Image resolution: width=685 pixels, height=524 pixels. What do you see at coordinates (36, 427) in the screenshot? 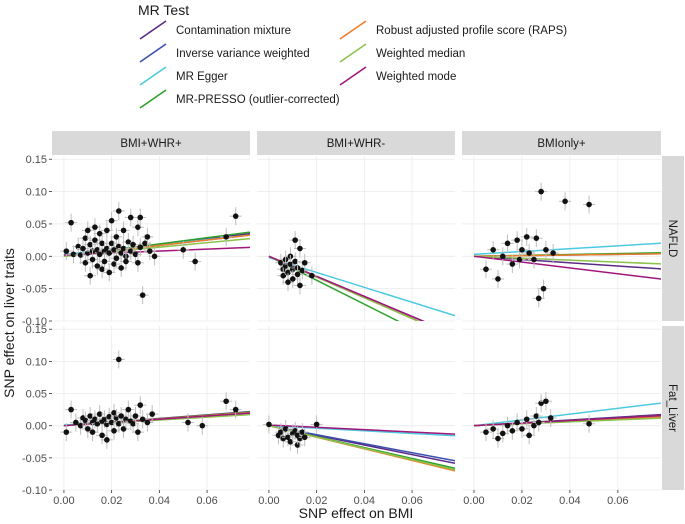
I see `y-tick-label-3-2: 0.00` at bounding box center [36, 427].